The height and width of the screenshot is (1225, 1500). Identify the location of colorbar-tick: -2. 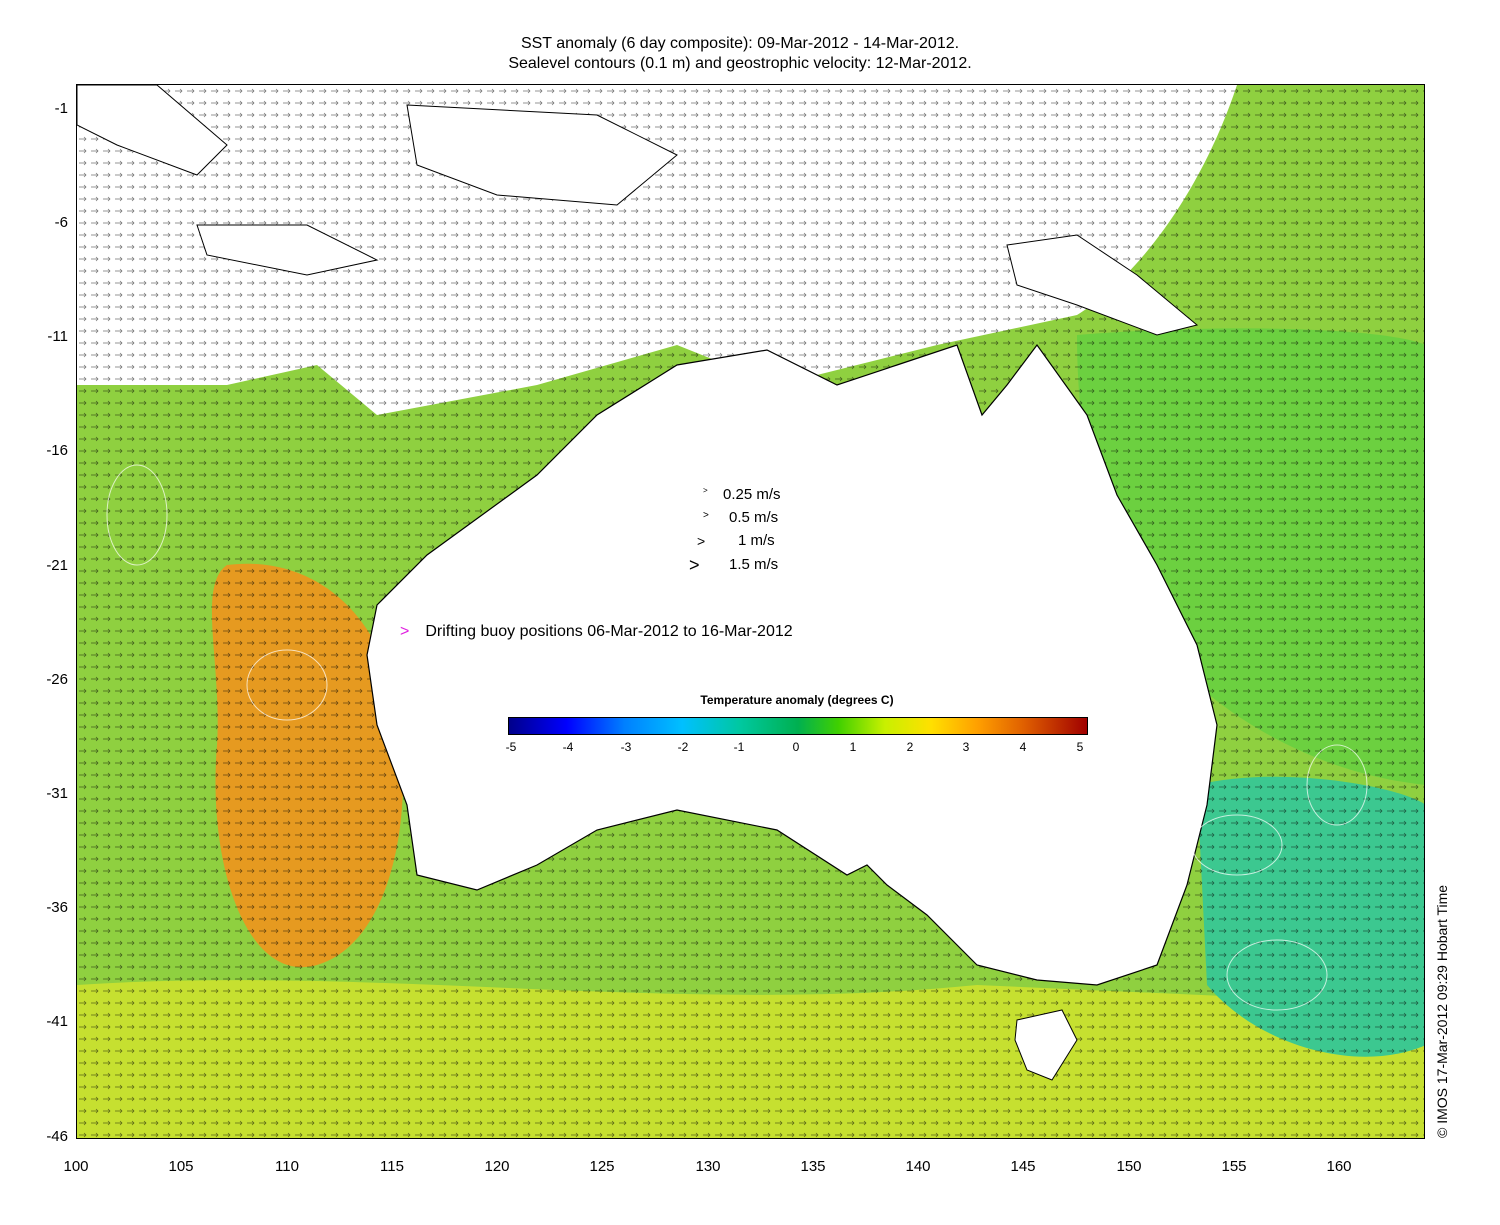
(683, 747).